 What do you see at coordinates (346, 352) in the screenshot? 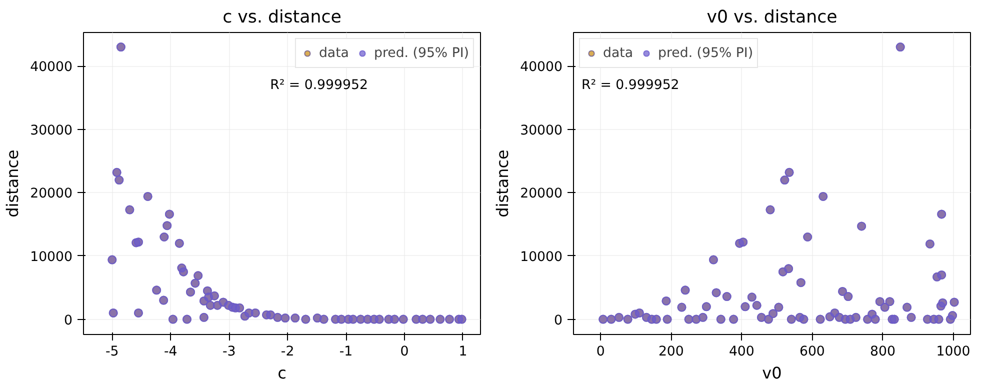
I see `x-tick-label: -1` at bounding box center [346, 352].